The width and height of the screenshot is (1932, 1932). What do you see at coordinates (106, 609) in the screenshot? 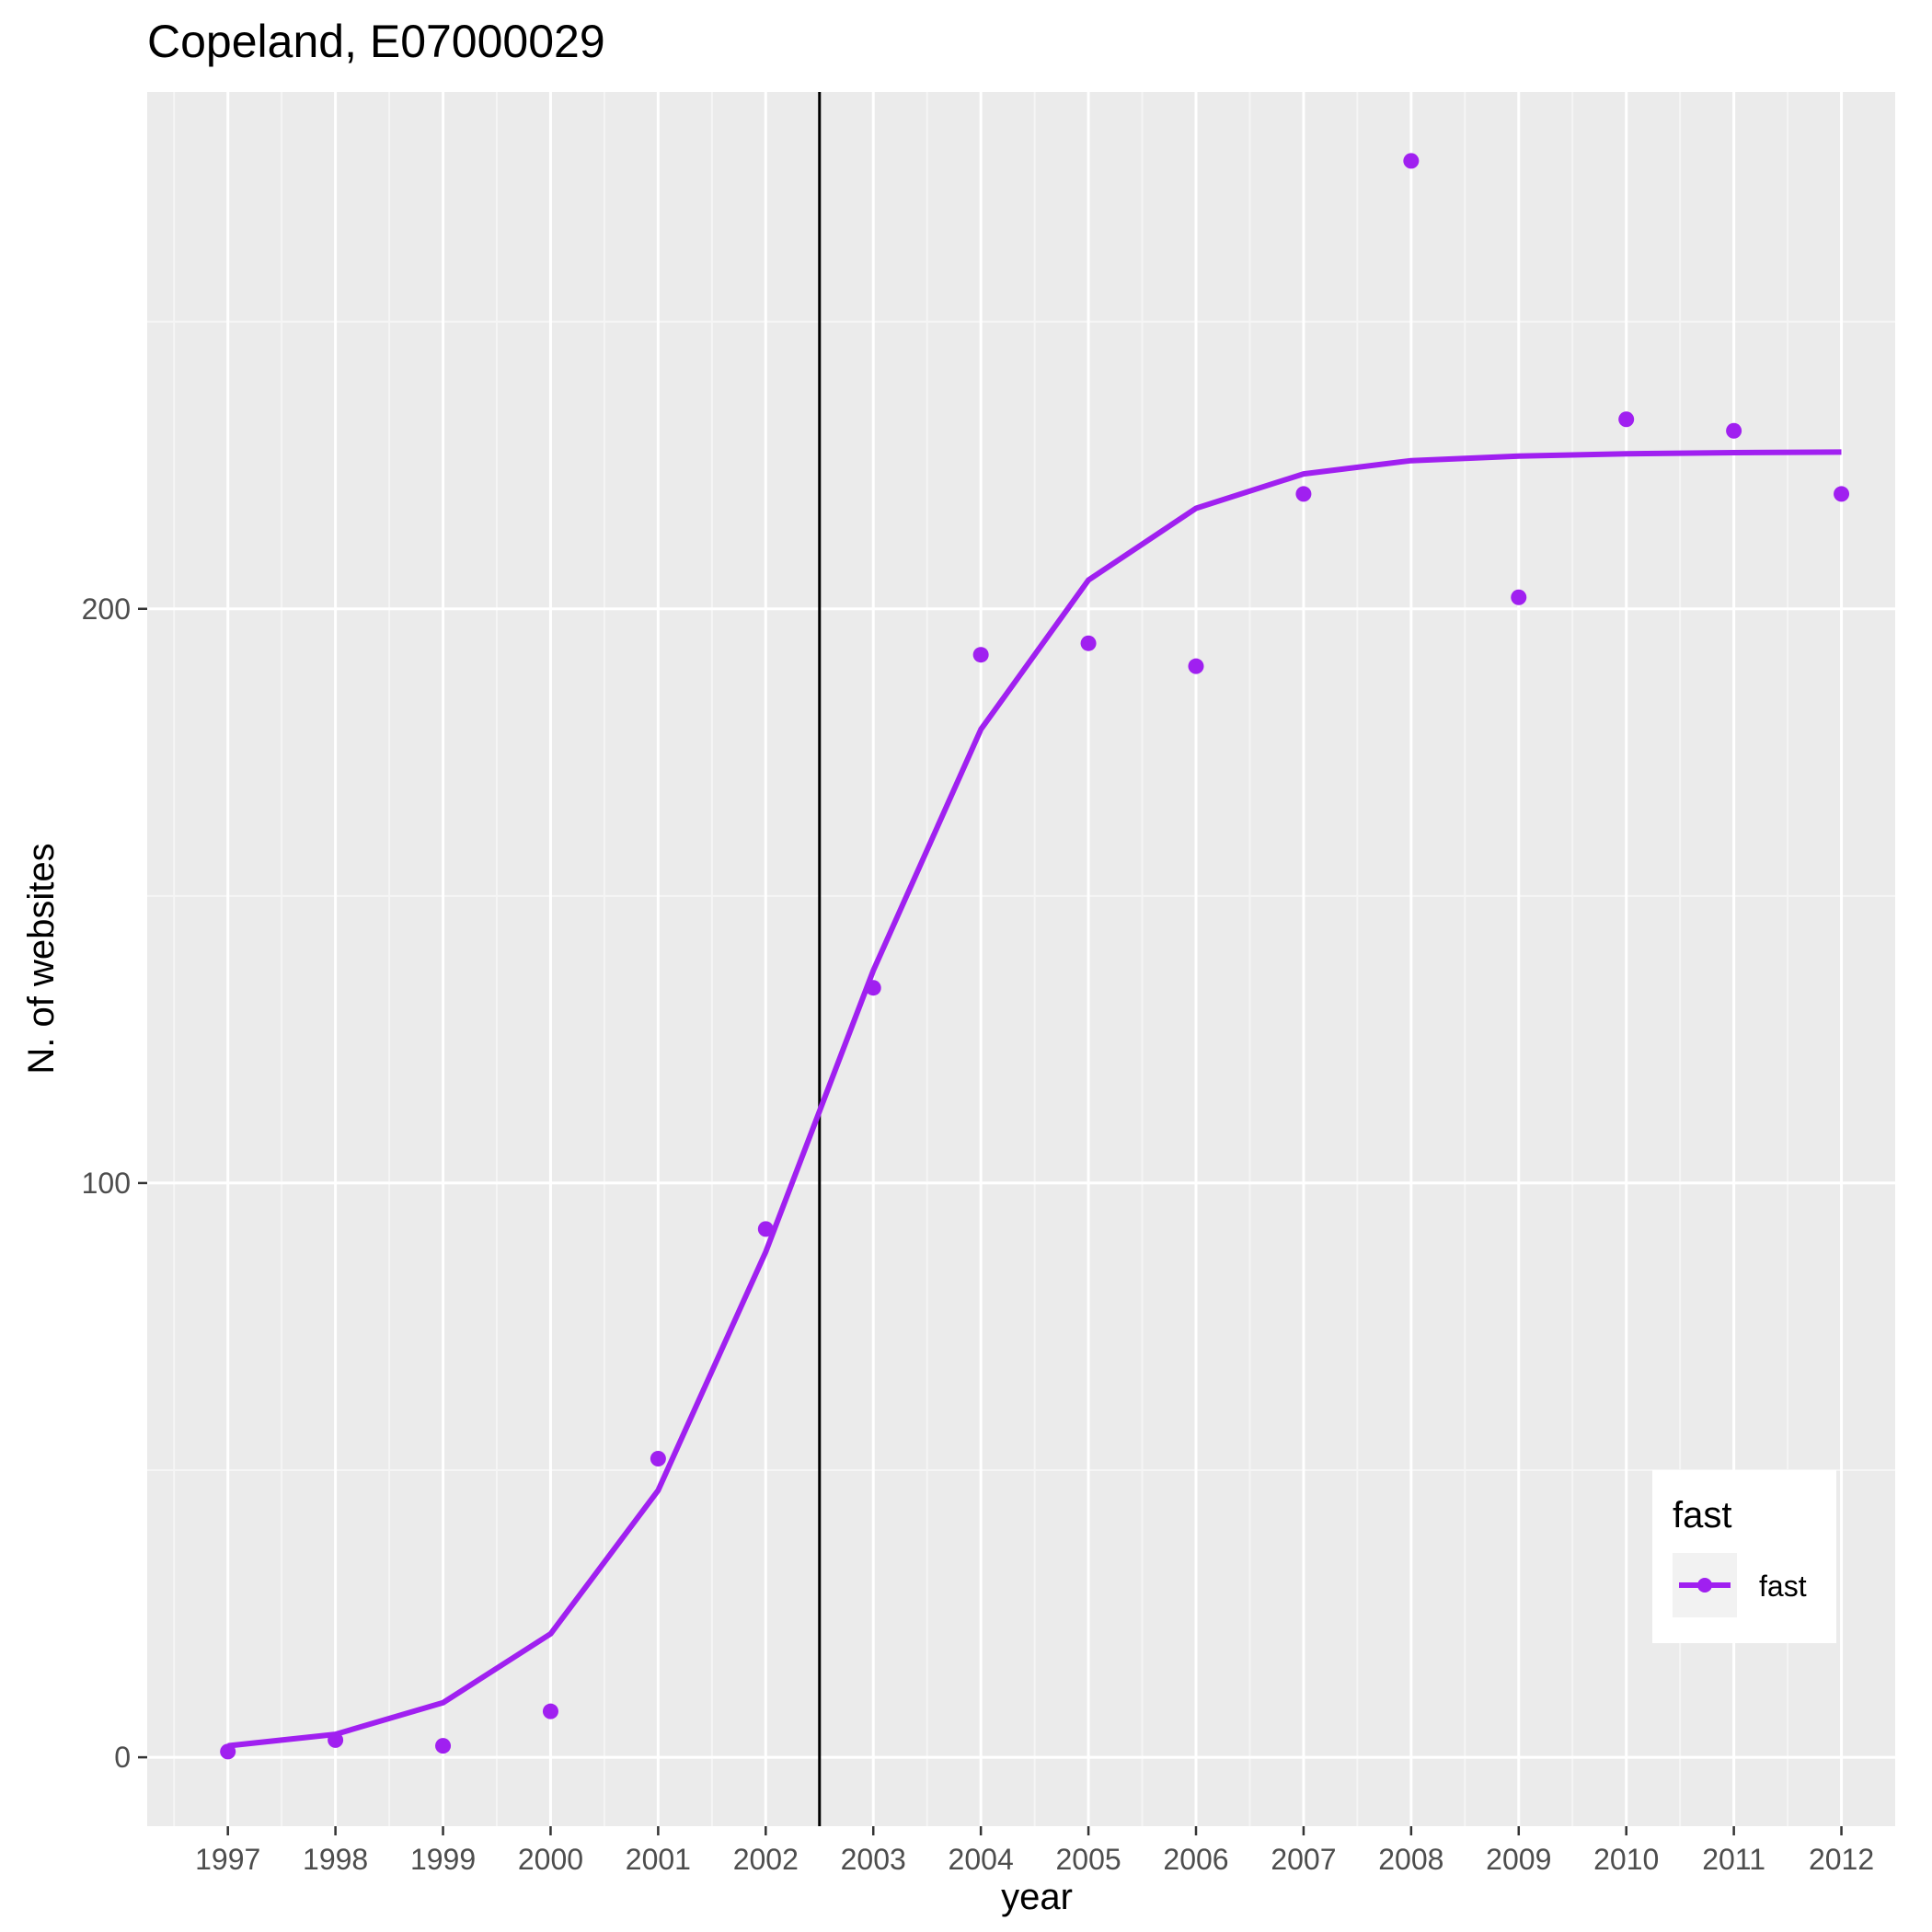
I see `y-tick-label: 200` at bounding box center [106, 609].